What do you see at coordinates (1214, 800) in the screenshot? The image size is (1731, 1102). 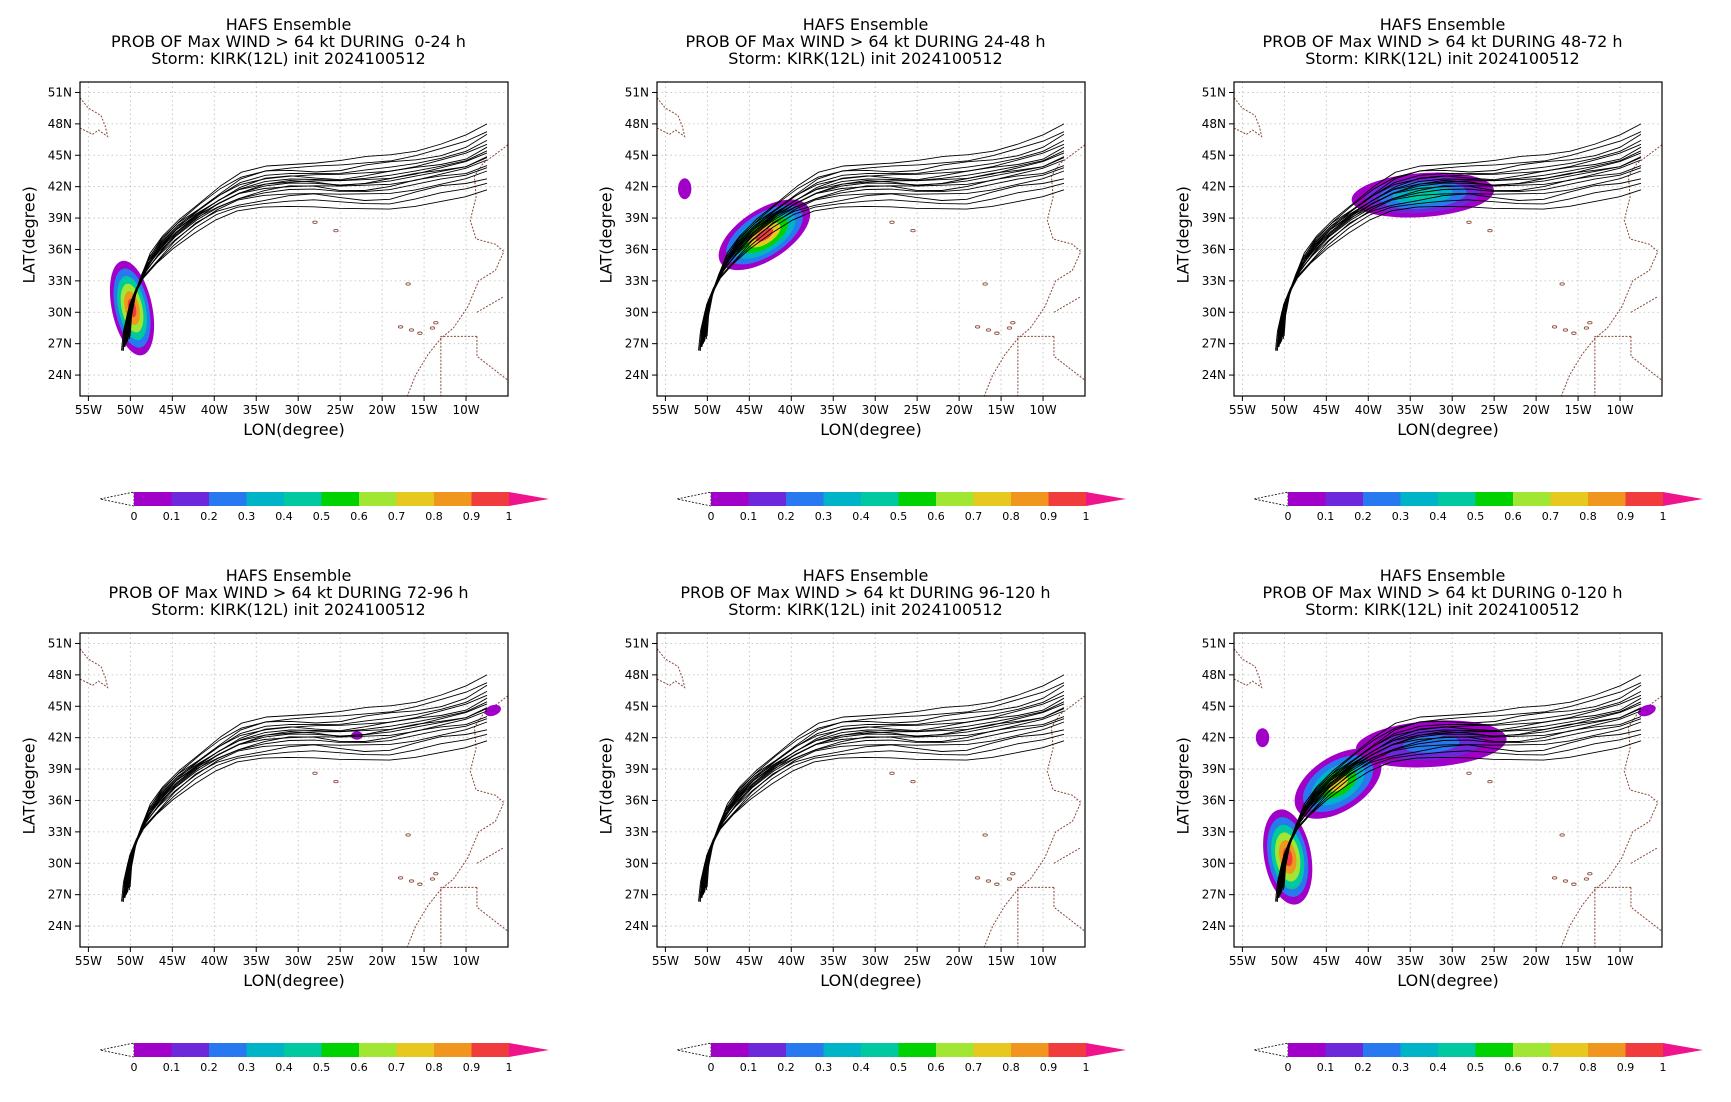 I see `y-tick-label: 36N` at bounding box center [1214, 800].